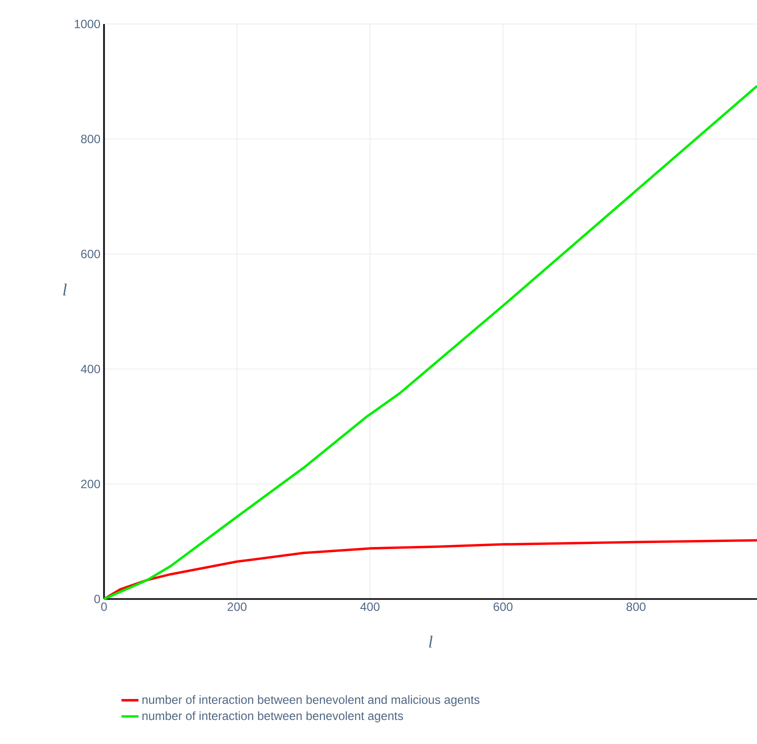 This screenshot has width=757, height=744. I want to click on y-tick-label: 400, so click(90, 369).